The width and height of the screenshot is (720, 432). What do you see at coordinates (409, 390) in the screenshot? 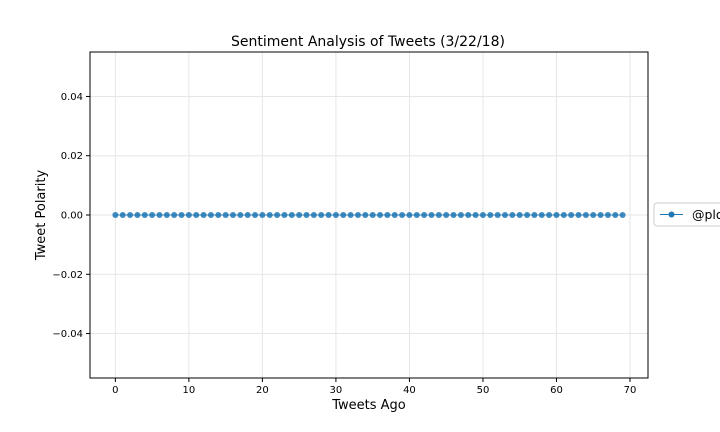
I see `x-tick-label: 40` at bounding box center [409, 390].